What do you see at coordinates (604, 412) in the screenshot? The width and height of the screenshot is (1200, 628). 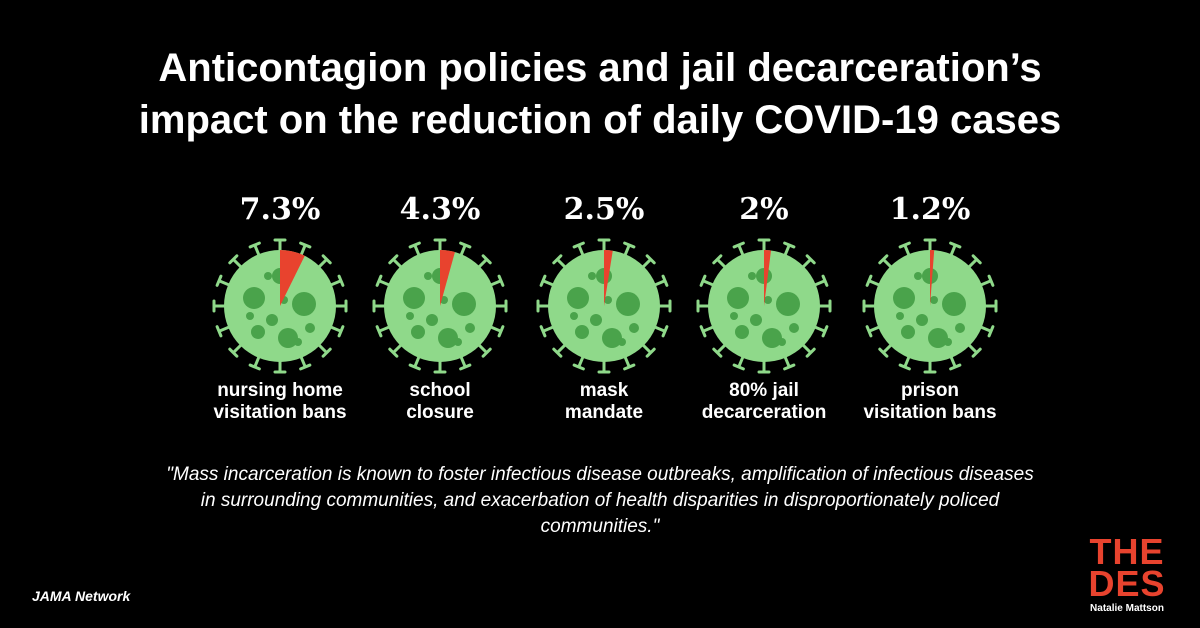 I see `category-label-line: mandate` at bounding box center [604, 412].